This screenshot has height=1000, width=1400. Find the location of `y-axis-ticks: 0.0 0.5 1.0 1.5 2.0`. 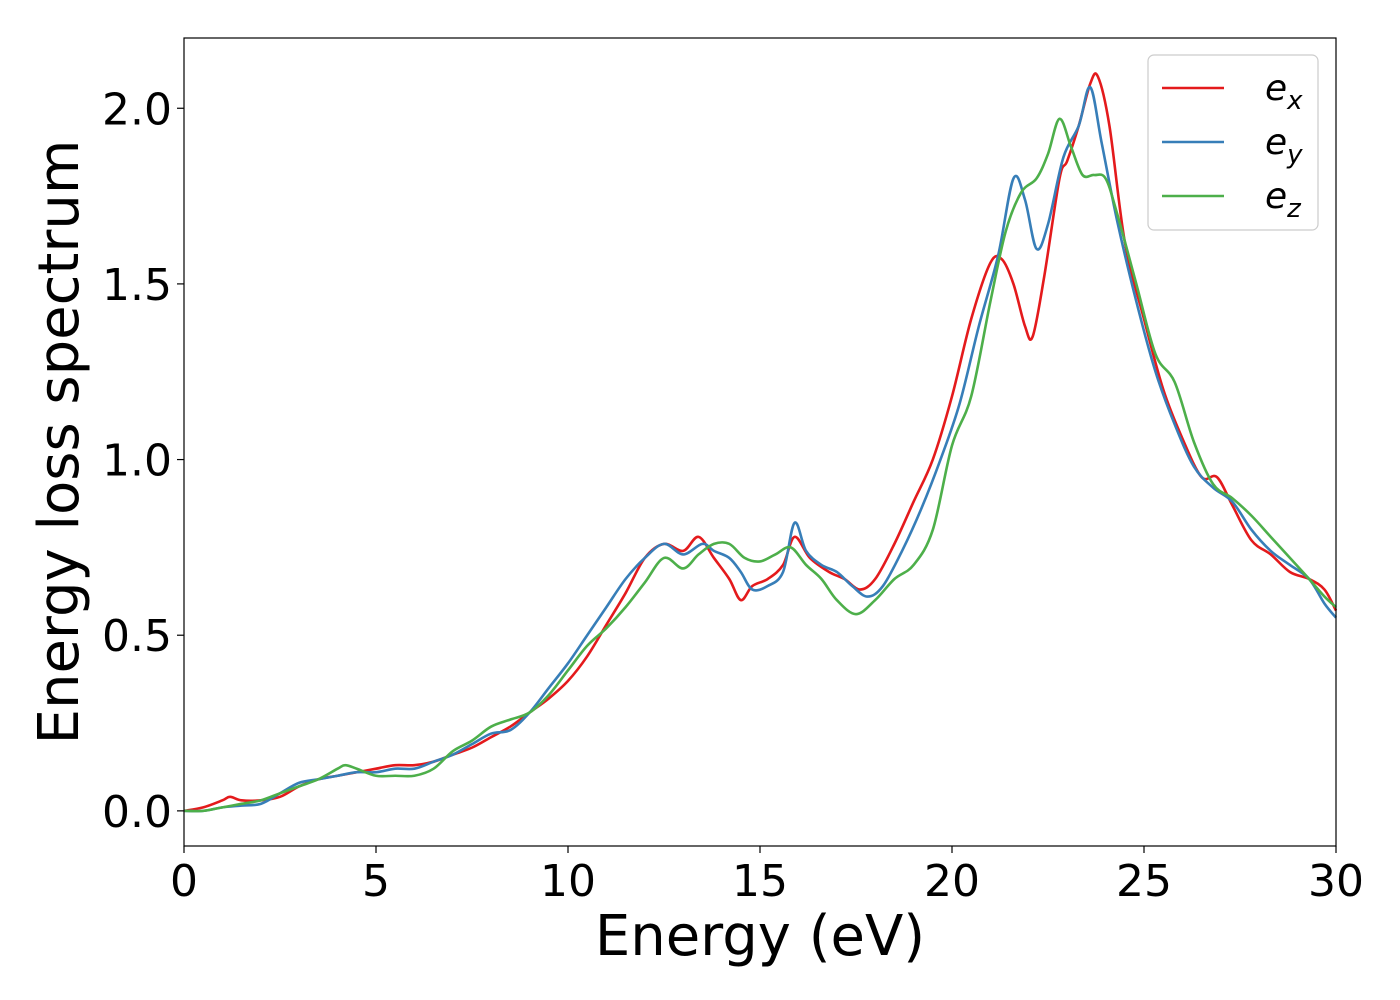

y-axis-ticks: 0.0 0.5 1.0 1.5 2.0 is located at coordinates (143, 461).